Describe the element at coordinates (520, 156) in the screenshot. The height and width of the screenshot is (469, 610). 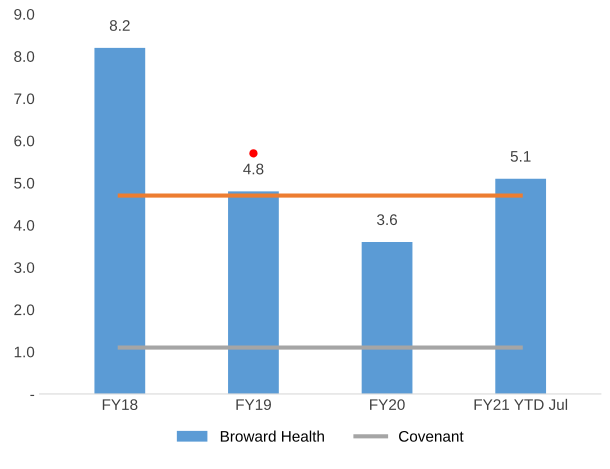
I see `data-label: 5.1` at that location.